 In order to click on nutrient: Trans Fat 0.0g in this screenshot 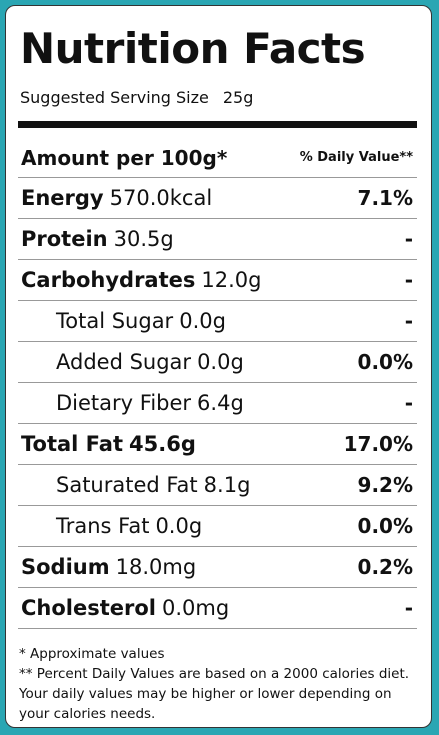, I will do `click(129, 526)`.